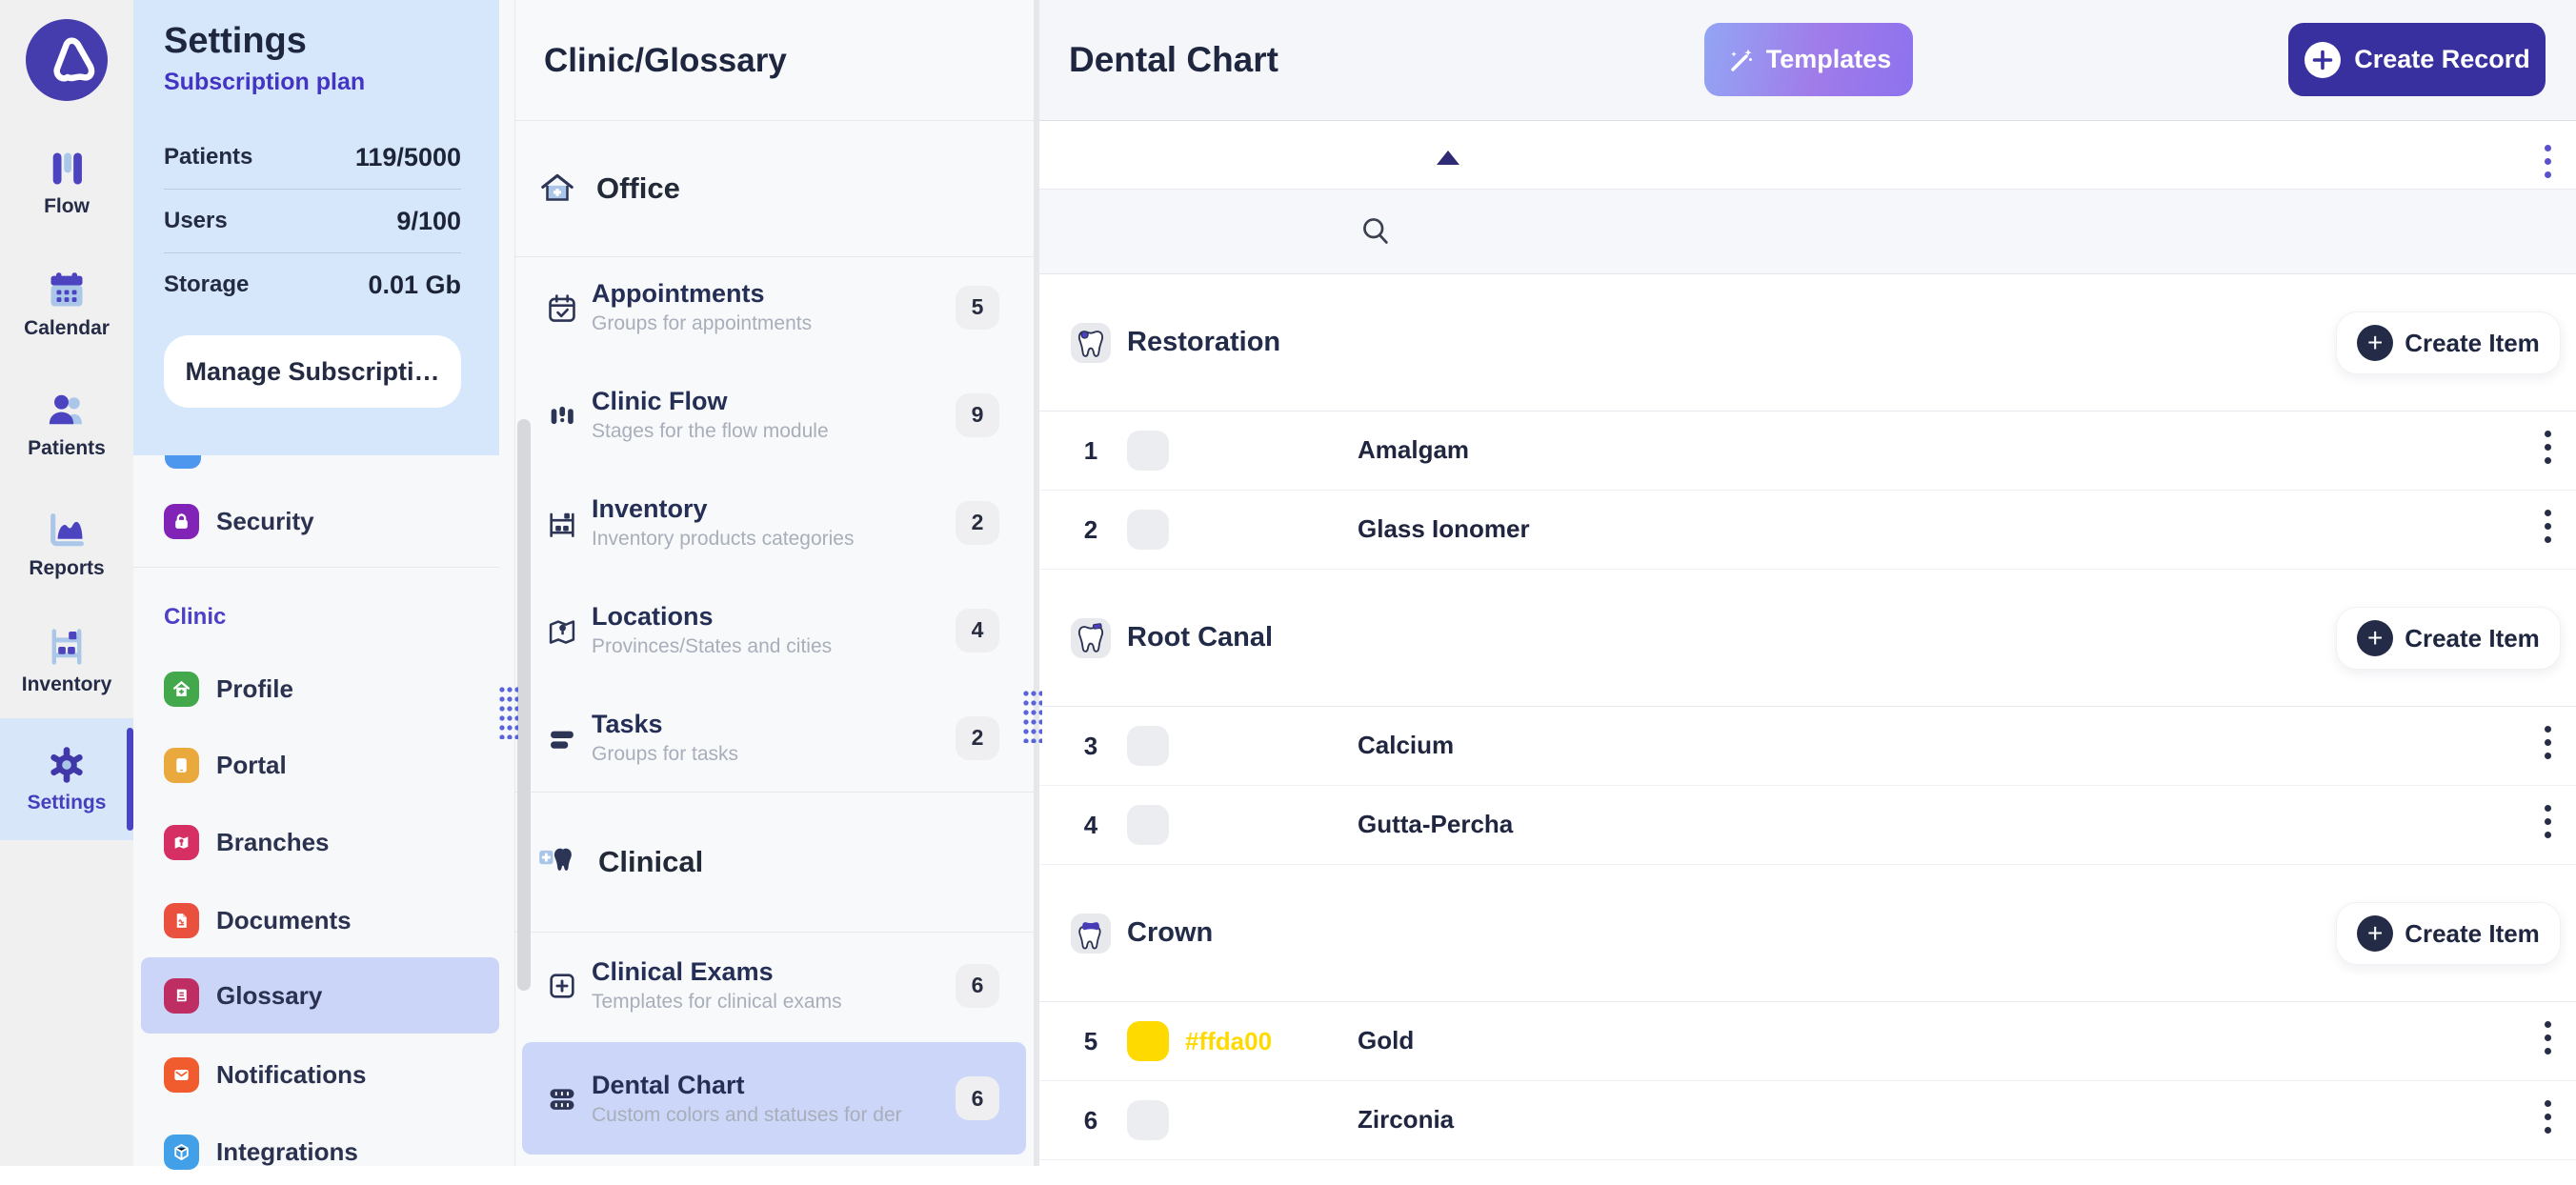 The image size is (2576, 1185). I want to click on stat-row-patients: Patients 119/5000, so click(313, 157).